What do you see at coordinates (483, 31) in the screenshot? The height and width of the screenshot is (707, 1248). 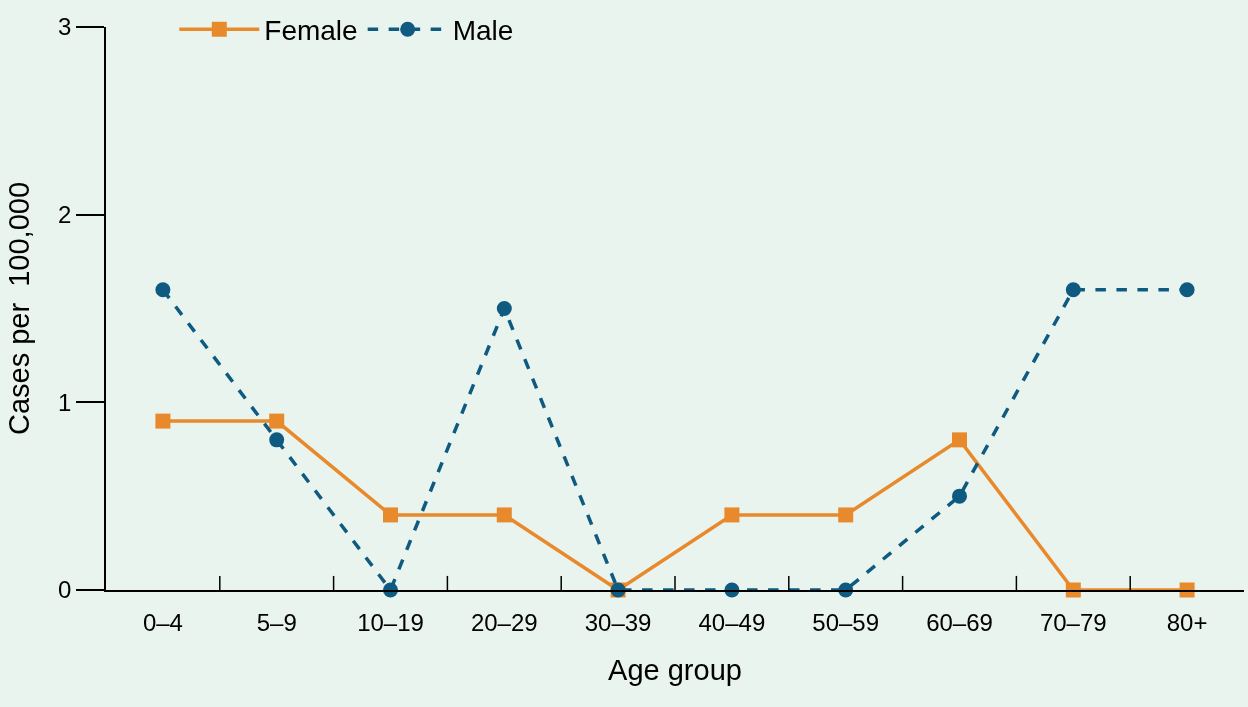 I see `legend-label: Male` at bounding box center [483, 31].